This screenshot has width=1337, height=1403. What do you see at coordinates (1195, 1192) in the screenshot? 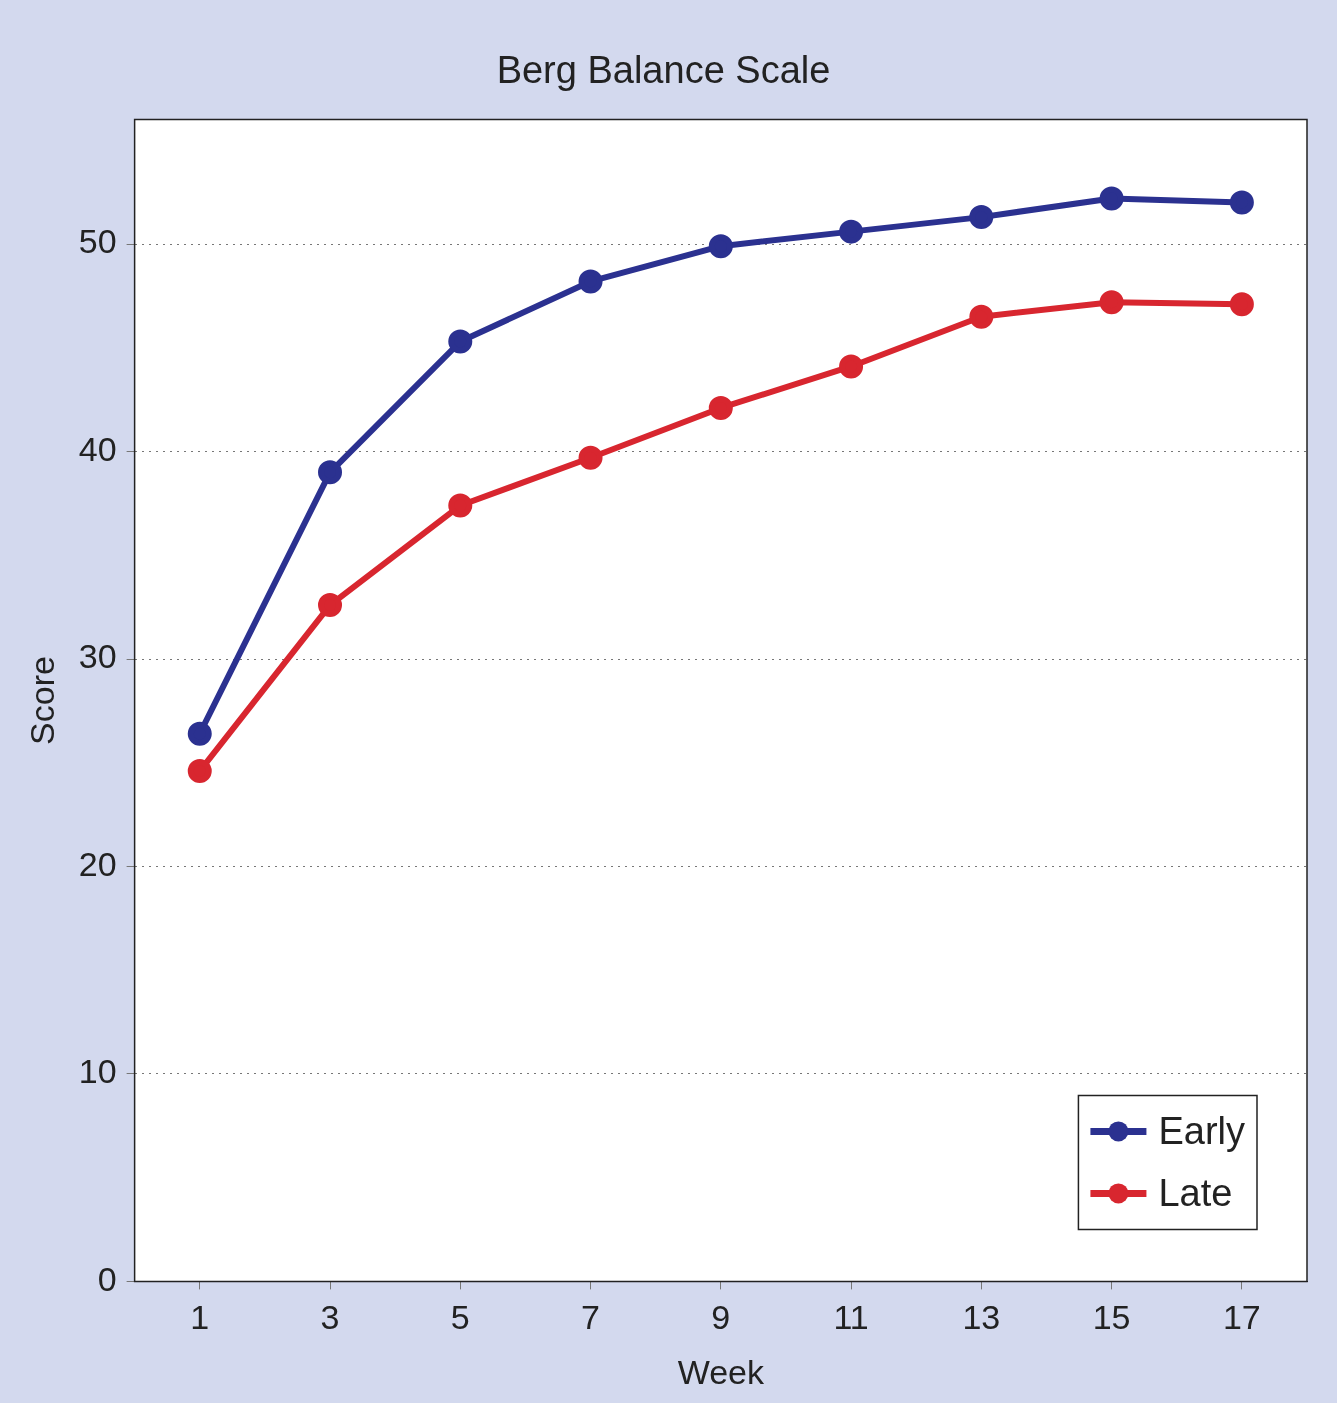
I see `legend-label: Late` at bounding box center [1195, 1192].